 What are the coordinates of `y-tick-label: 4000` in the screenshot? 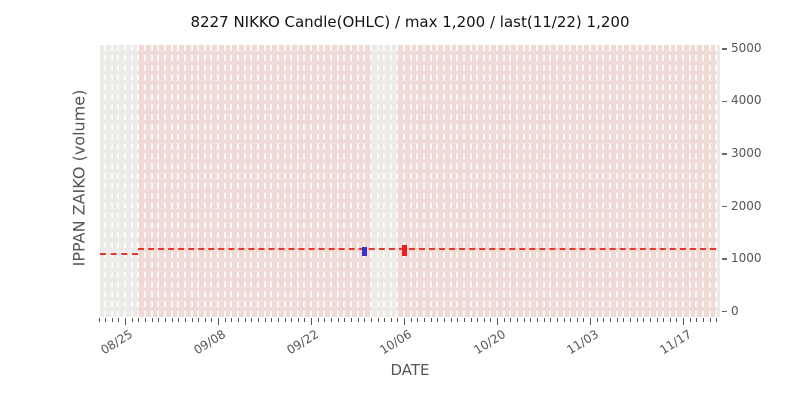 It's located at (746, 100).